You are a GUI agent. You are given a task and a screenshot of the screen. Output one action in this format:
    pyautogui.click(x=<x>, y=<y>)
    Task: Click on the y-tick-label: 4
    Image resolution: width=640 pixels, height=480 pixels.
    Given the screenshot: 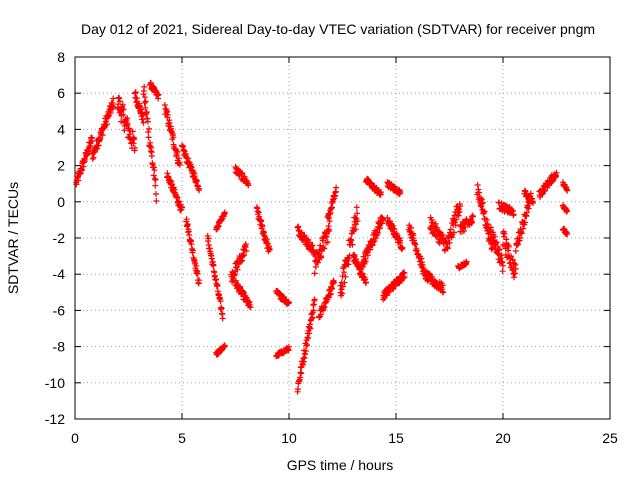 What is the action you would take?
    pyautogui.click(x=61, y=129)
    